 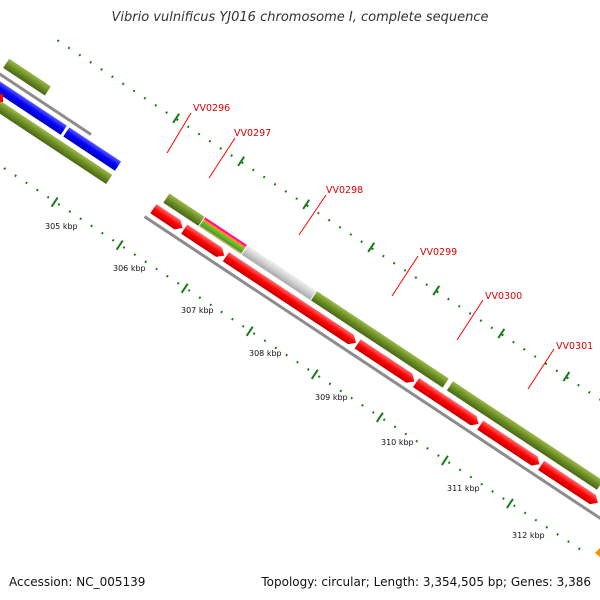 What do you see at coordinates (61, 226) in the screenshot?
I see `tick-label: 305 kbp` at bounding box center [61, 226].